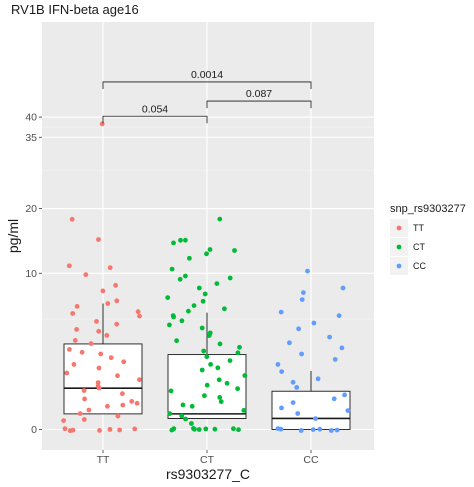 The height and width of the screenshot is (487, 474). I want to click on legend-label-CT: CT, so click(419, 247).